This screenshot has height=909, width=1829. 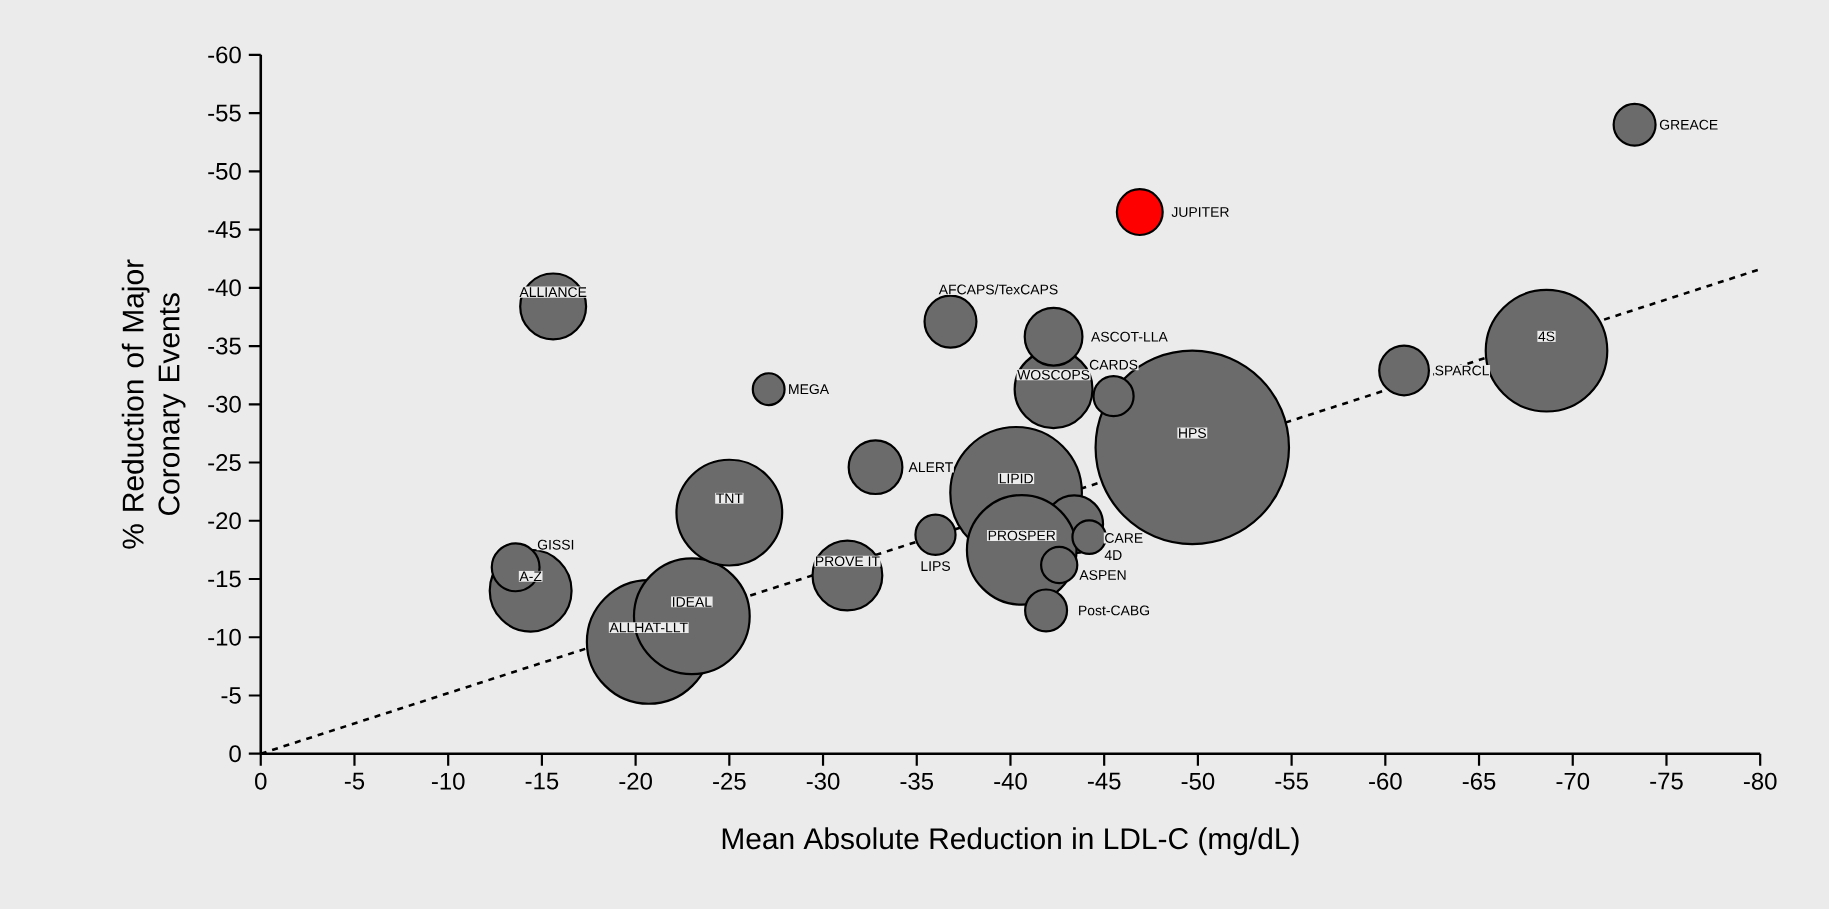 I want to click on annotation: ALLIANCE, so click(x=553, y=292).